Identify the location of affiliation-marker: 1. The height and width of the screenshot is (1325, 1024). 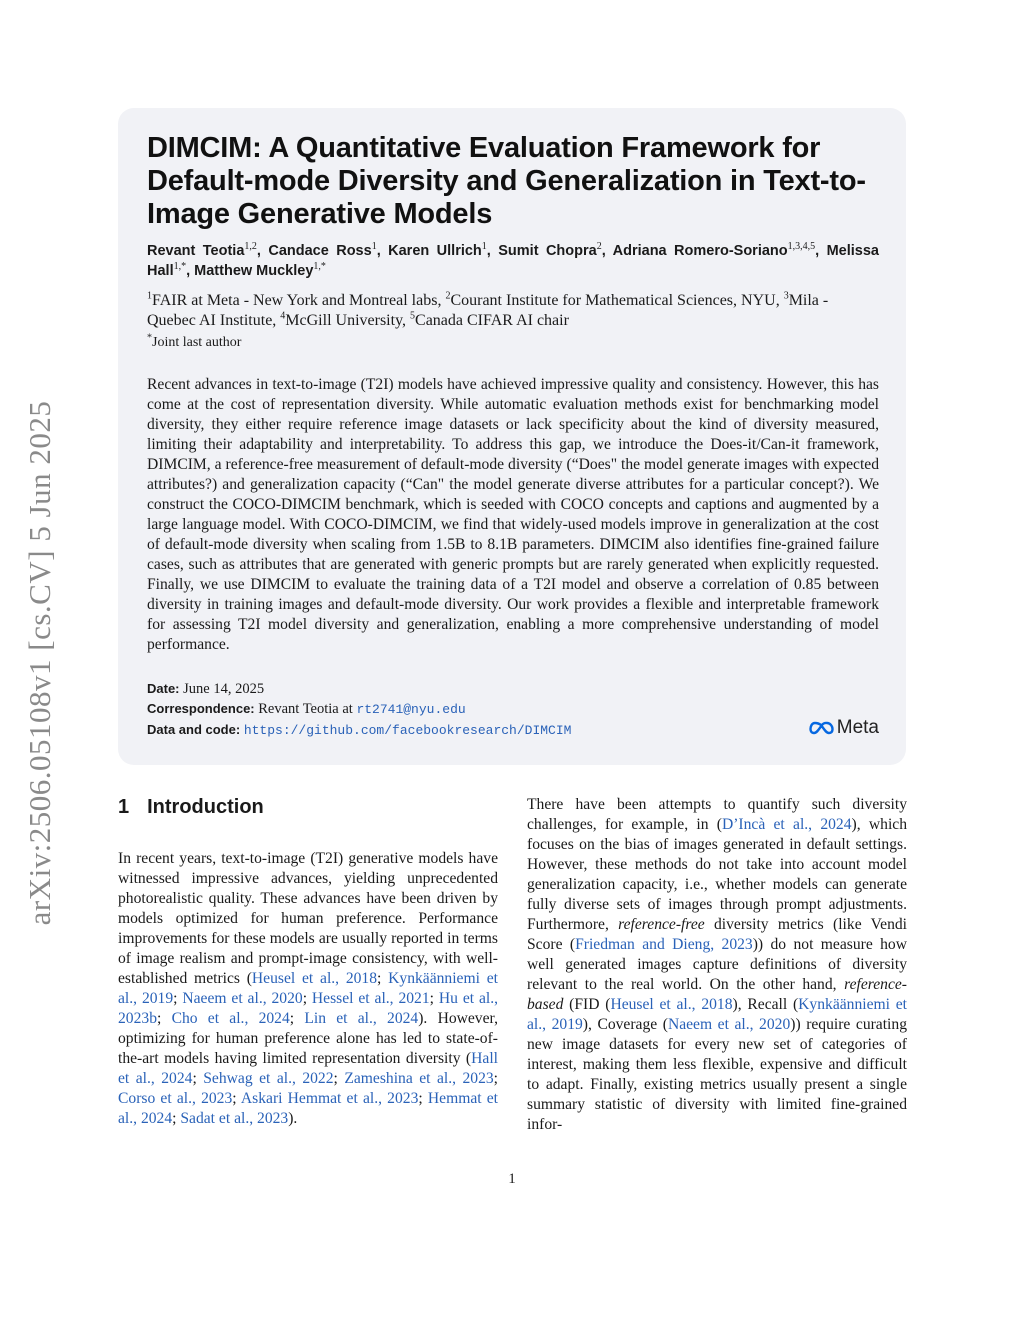
(149, 296).